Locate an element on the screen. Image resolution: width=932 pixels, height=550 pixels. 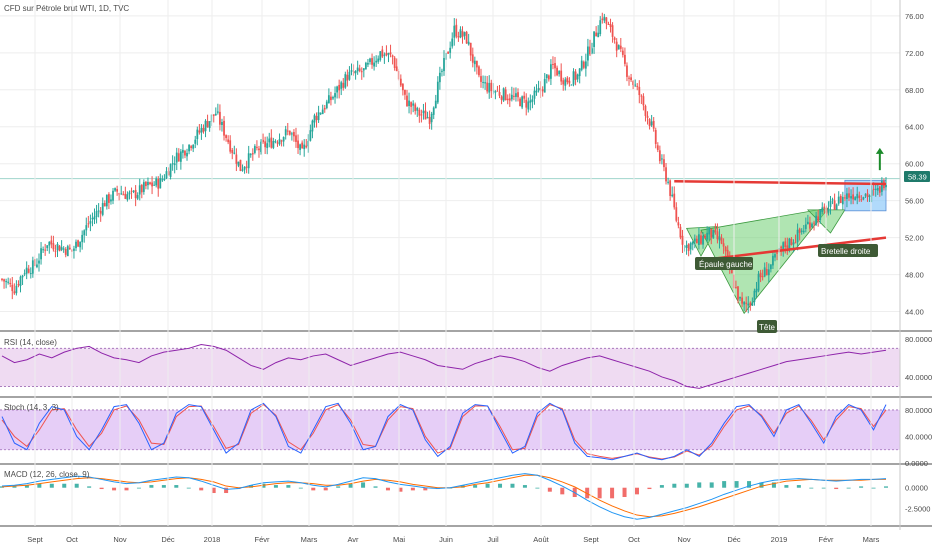
annotation-left-shoulder: Épaule gauche is located at coordinates (724, 263).